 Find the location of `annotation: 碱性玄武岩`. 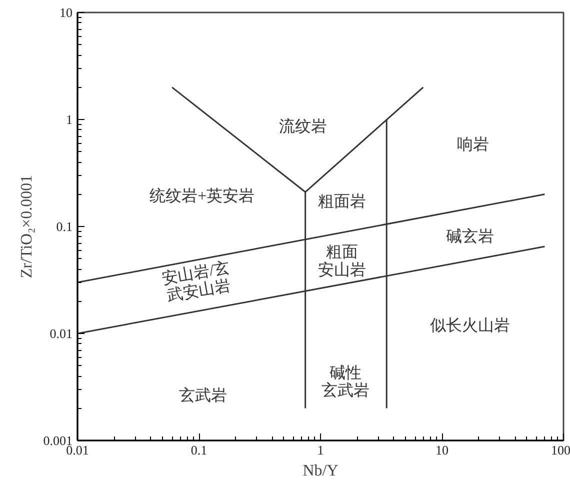

annotation: 碱性玄武岩 is located at coordinates (345, 382).